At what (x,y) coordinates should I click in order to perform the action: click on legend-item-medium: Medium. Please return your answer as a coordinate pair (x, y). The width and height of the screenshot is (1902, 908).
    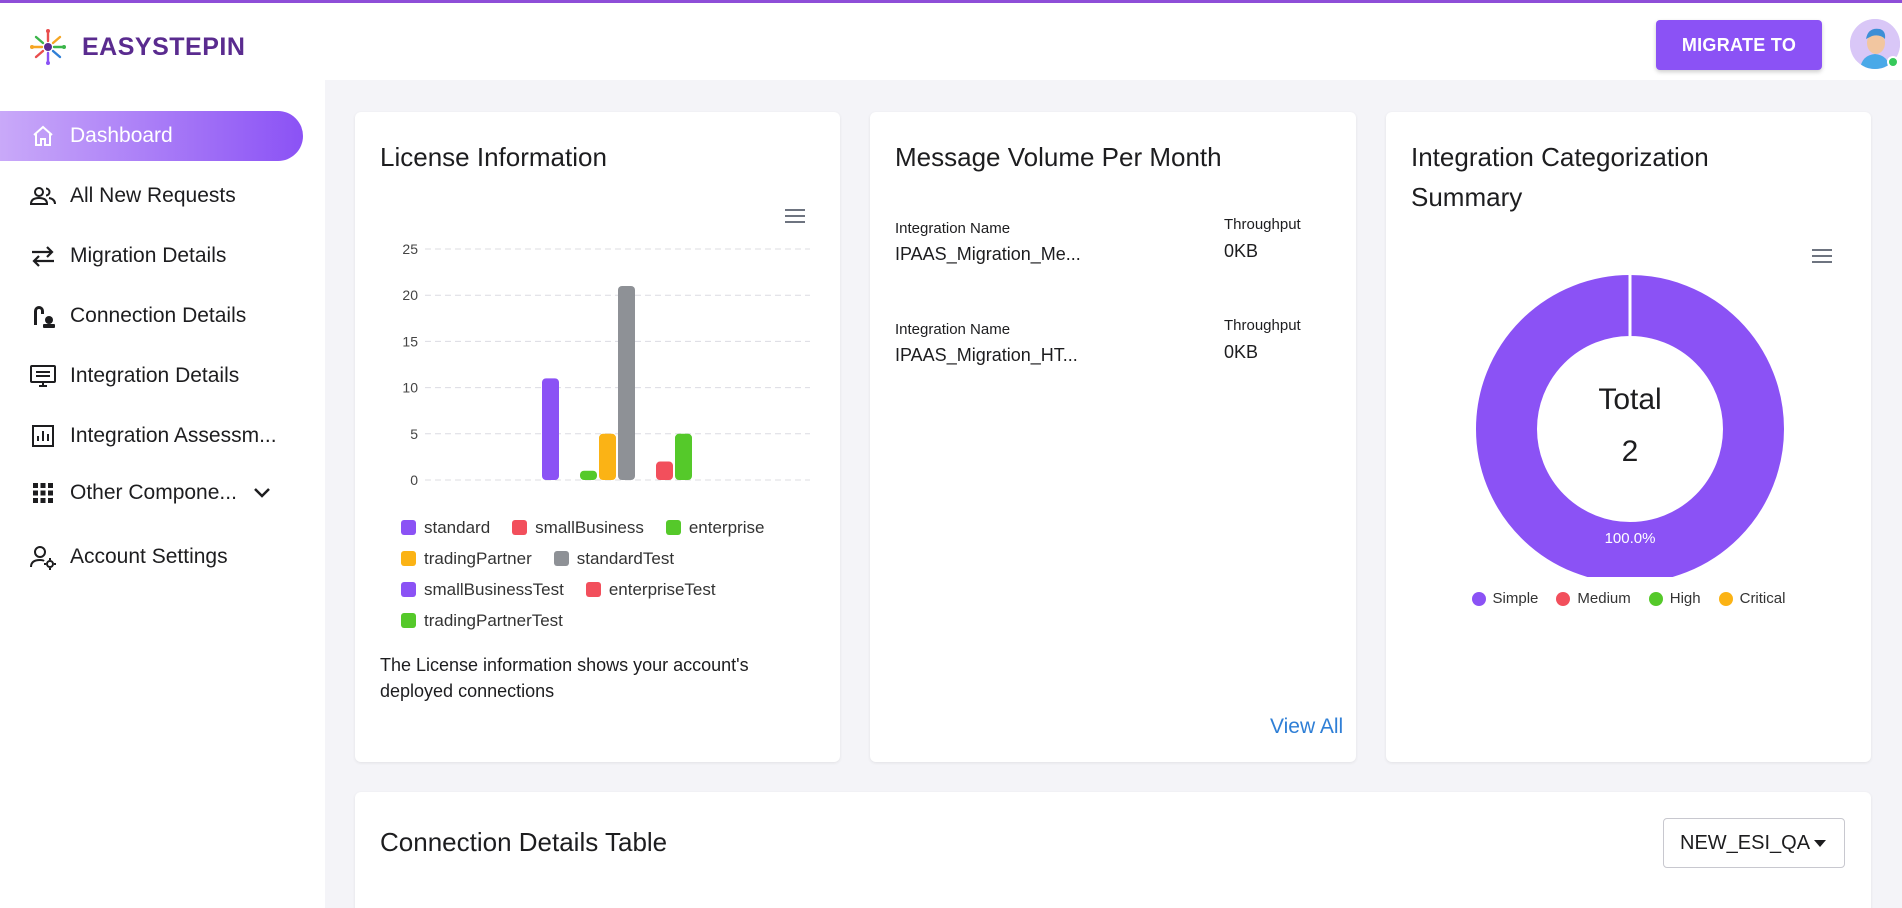
    Looking at the image, I should click on (1593, 598).